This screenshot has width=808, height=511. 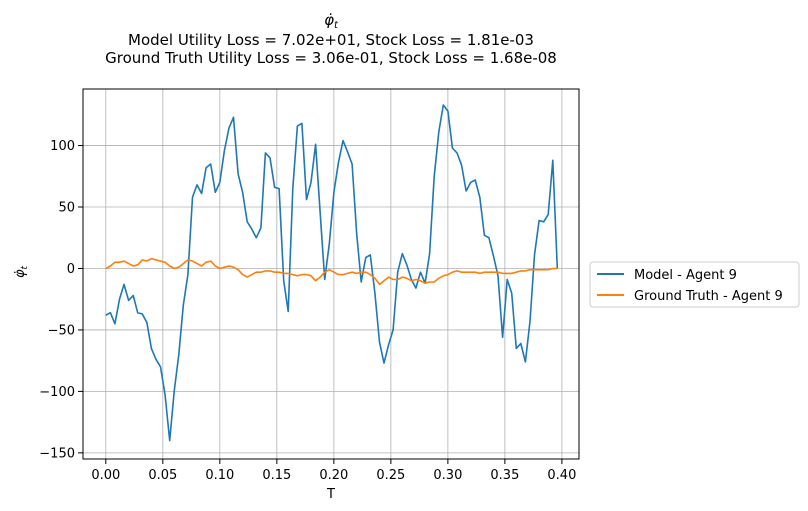 What do you see at coordinates (276, 475) in the screenshot?
I see `x-tick-label: 0.15` at bounding box center [276, 475].